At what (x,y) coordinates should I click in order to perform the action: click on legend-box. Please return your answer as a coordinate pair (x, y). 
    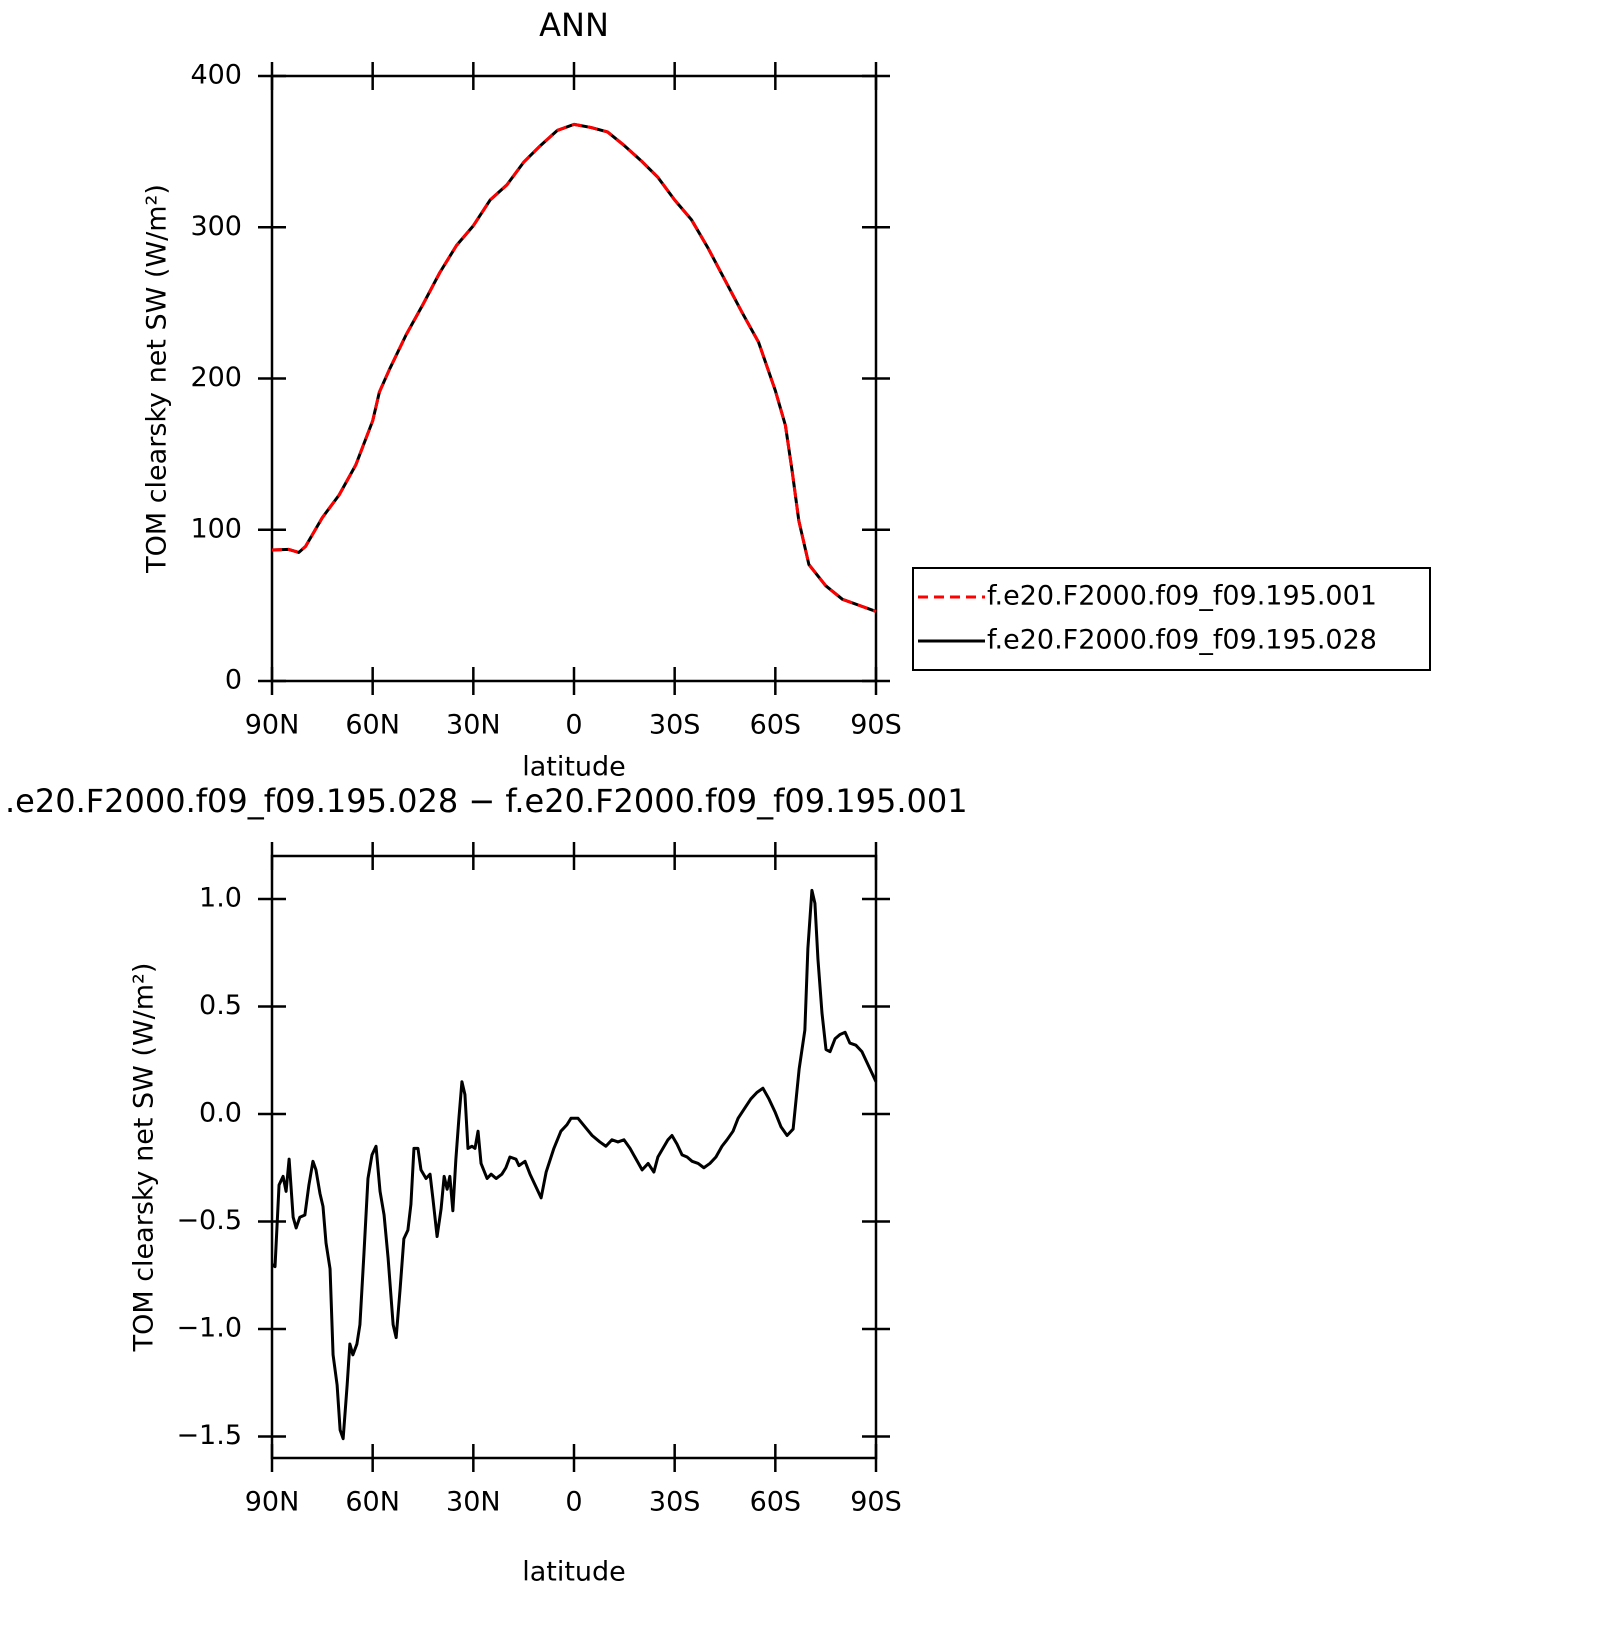
    Looking at the image, I should click on (1171, 619).